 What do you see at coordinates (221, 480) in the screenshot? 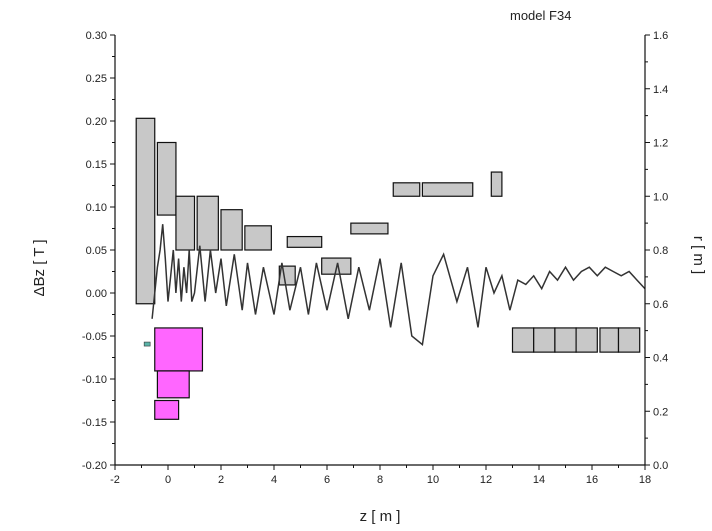
I see `x-tick-label: 2` at bounding box center [221, 480].